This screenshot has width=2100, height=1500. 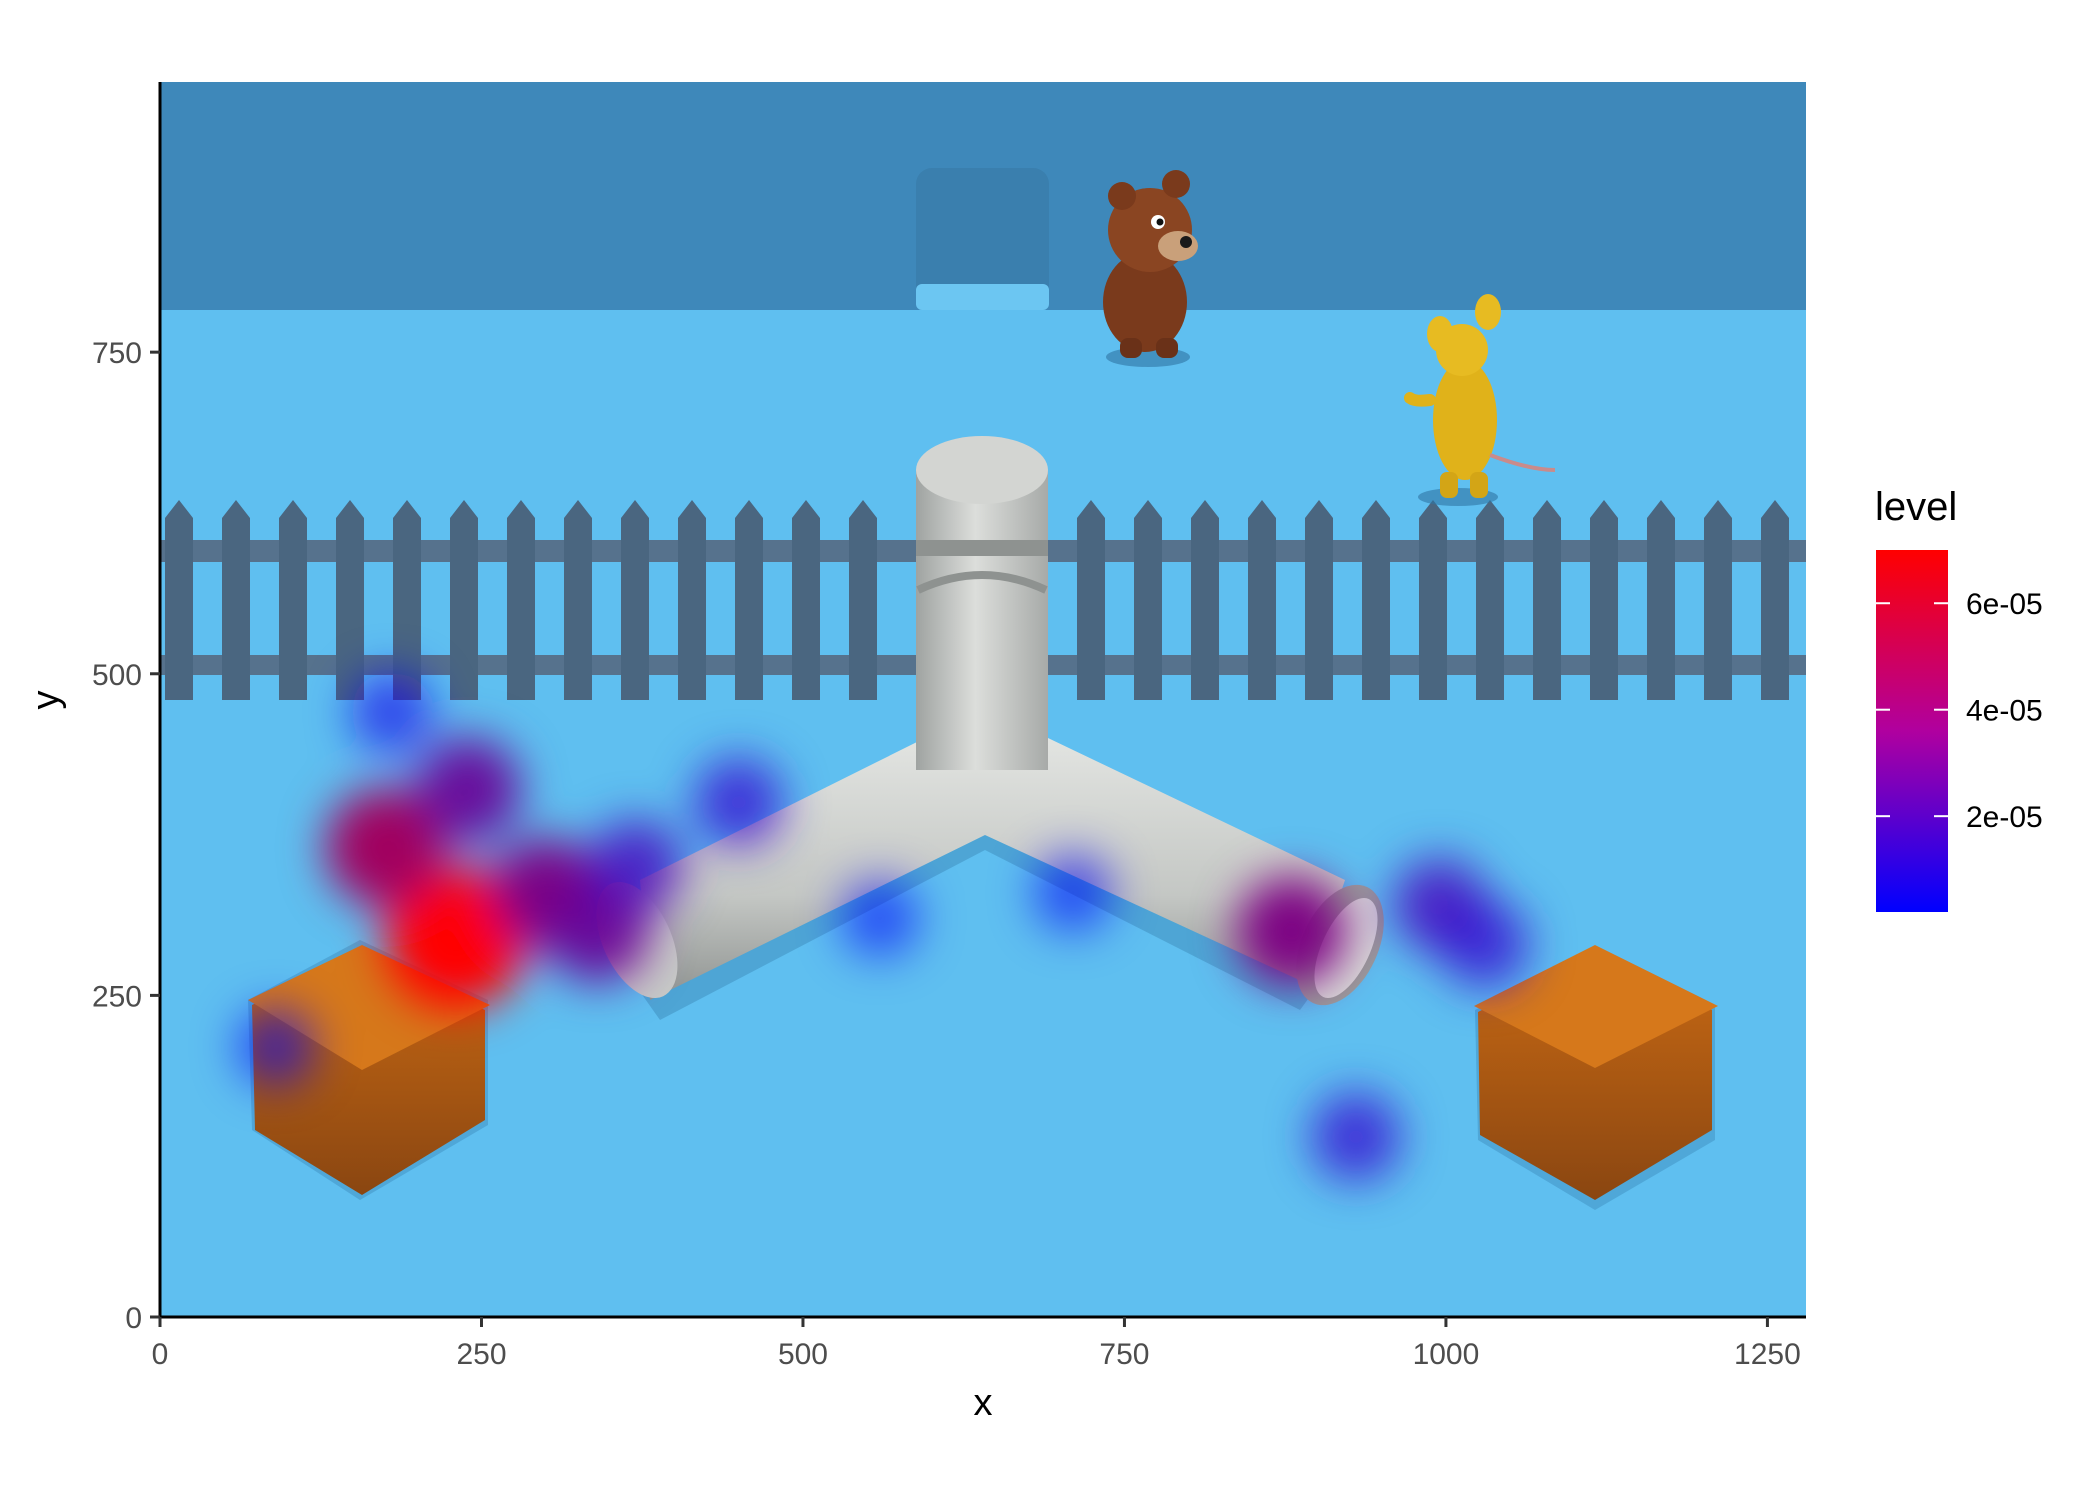 I want to click on x-axis-ticks: 0 250 500 750 1000 1250, so click(x=976, y=1344).